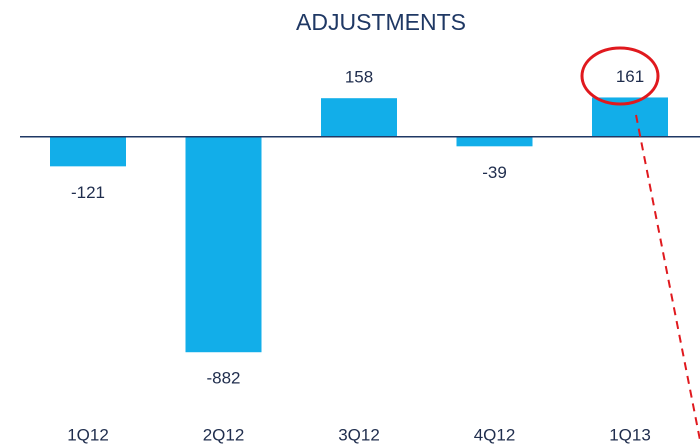  I want to click on x-tick-label: 3Q12, so click(359, 434).